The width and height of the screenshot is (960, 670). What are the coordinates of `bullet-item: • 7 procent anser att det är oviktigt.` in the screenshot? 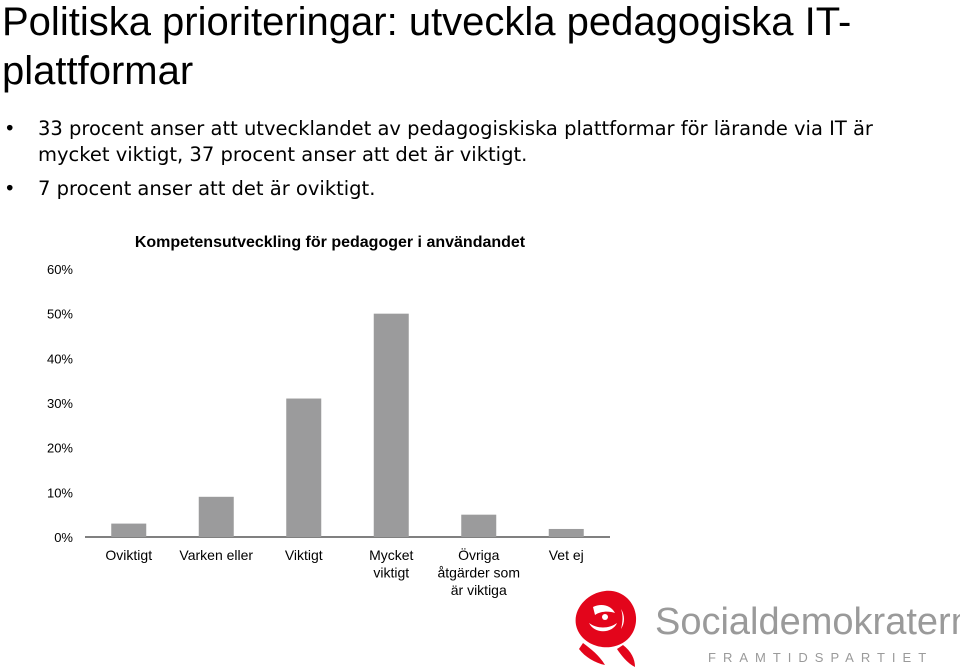 It's located at (475, 189).